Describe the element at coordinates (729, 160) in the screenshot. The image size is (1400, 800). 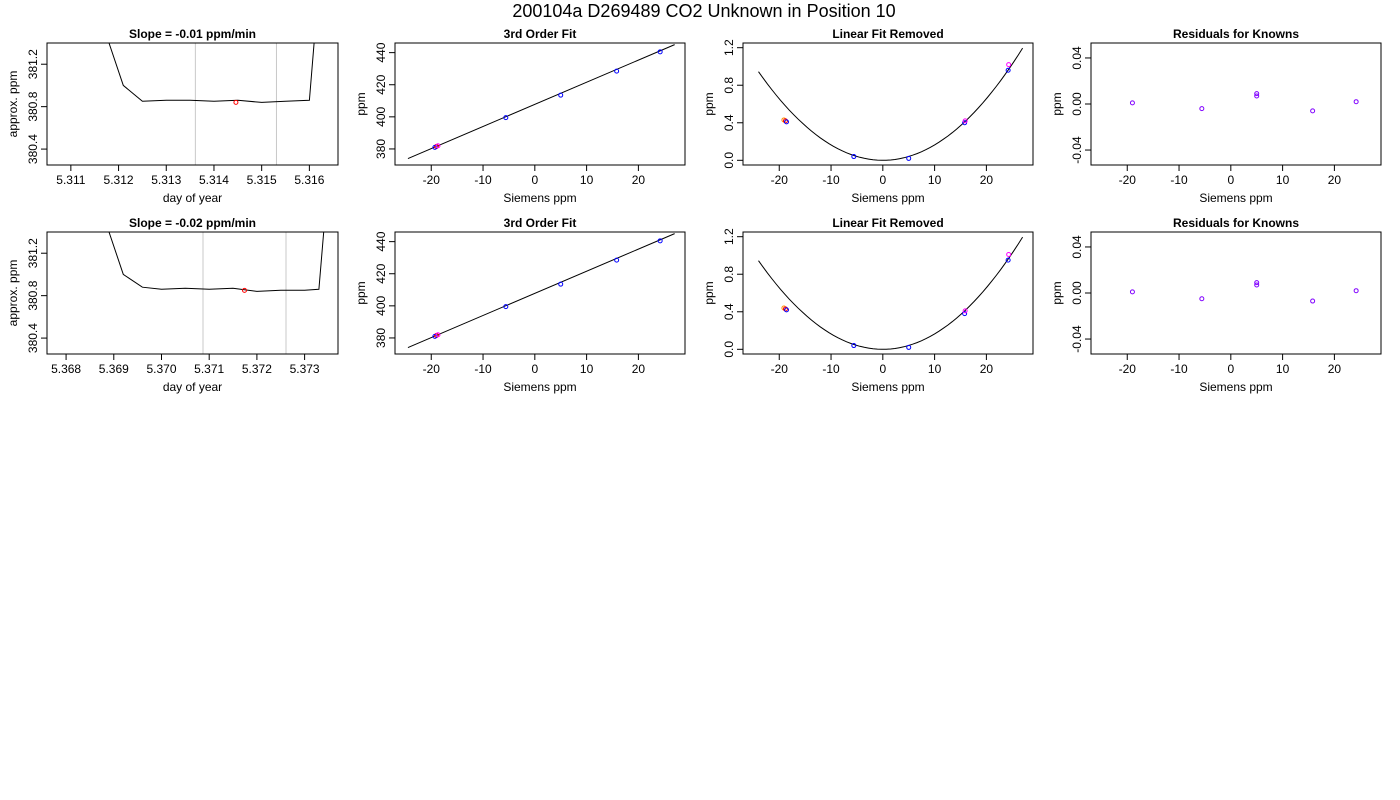
I see `y-tick-label: 0.0` at that location.